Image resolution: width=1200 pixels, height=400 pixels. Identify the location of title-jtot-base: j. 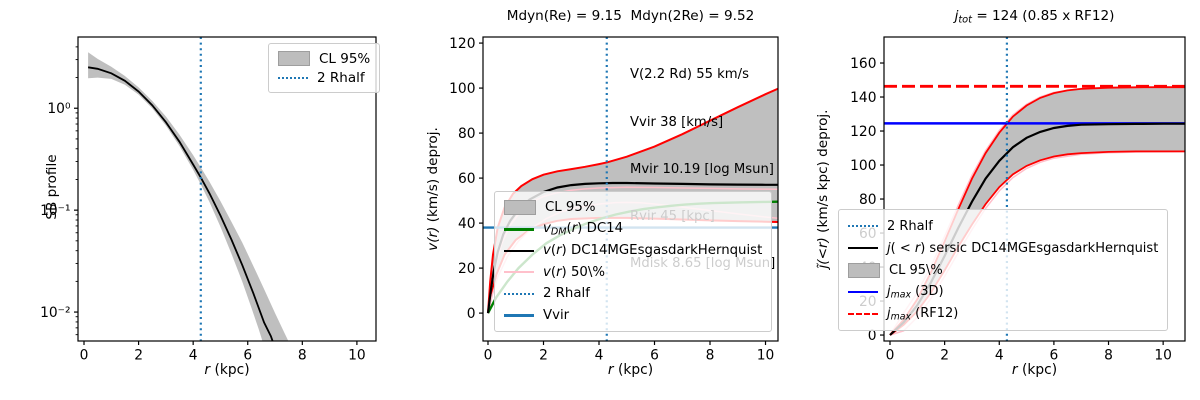
(956, 16).